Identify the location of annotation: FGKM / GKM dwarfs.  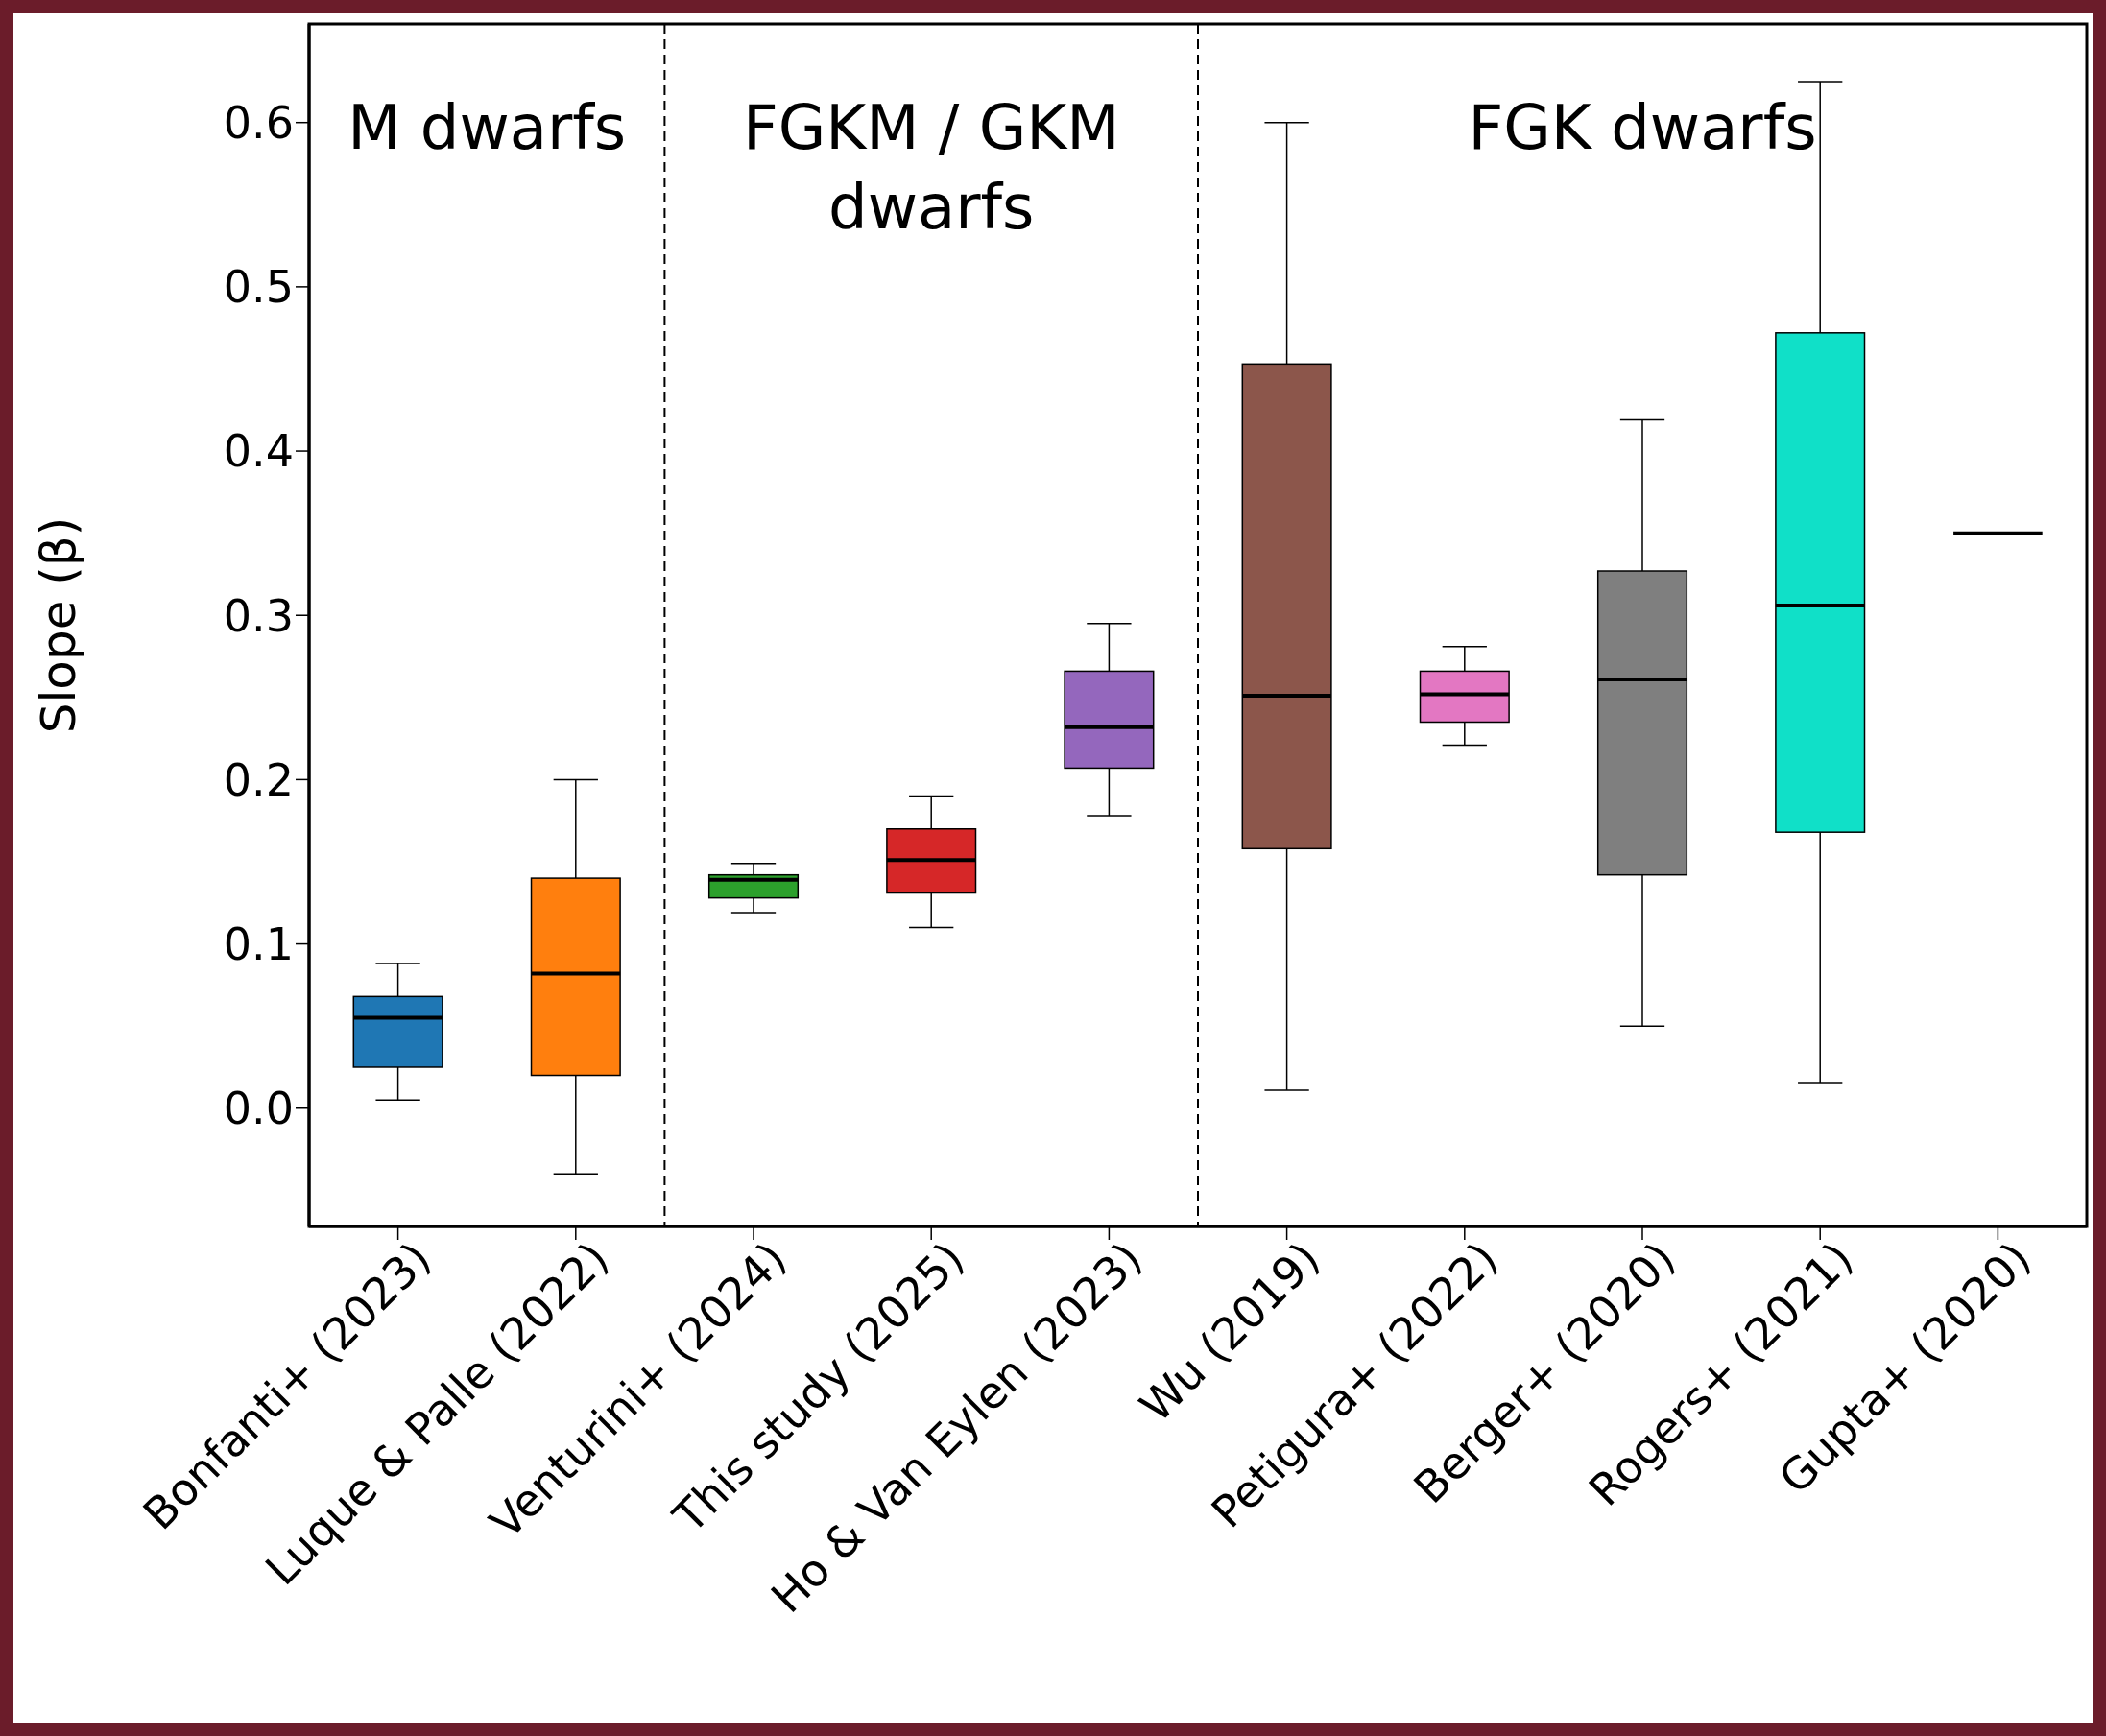
(931, 168).